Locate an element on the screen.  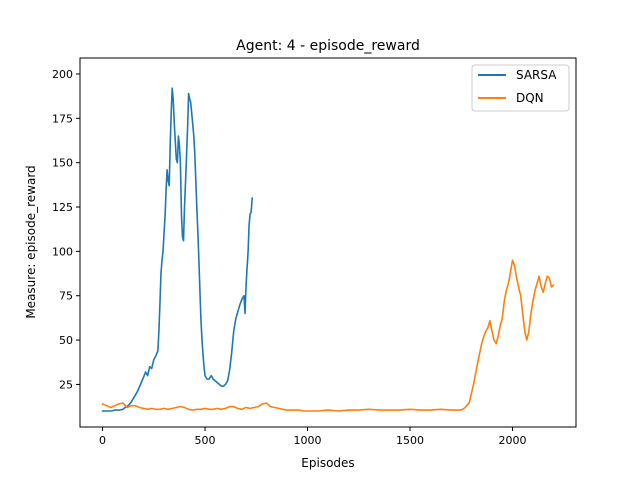
x-tick-label: 1000 is located at coordinates (308, 440).